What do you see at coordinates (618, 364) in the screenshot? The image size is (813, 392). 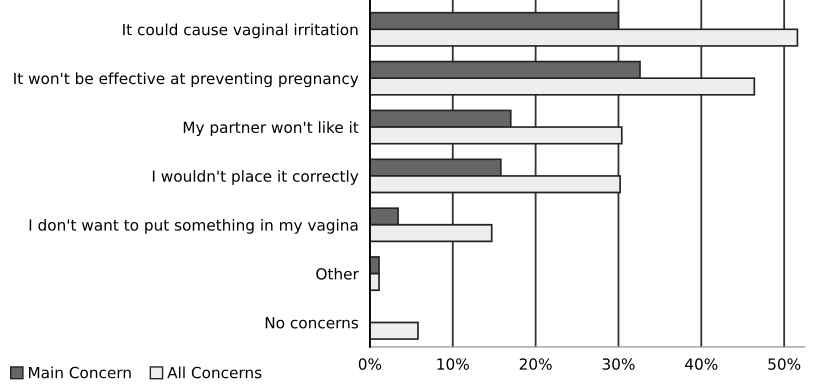 I see `x-tick-label: 30%` at bounding box center [618, 364].